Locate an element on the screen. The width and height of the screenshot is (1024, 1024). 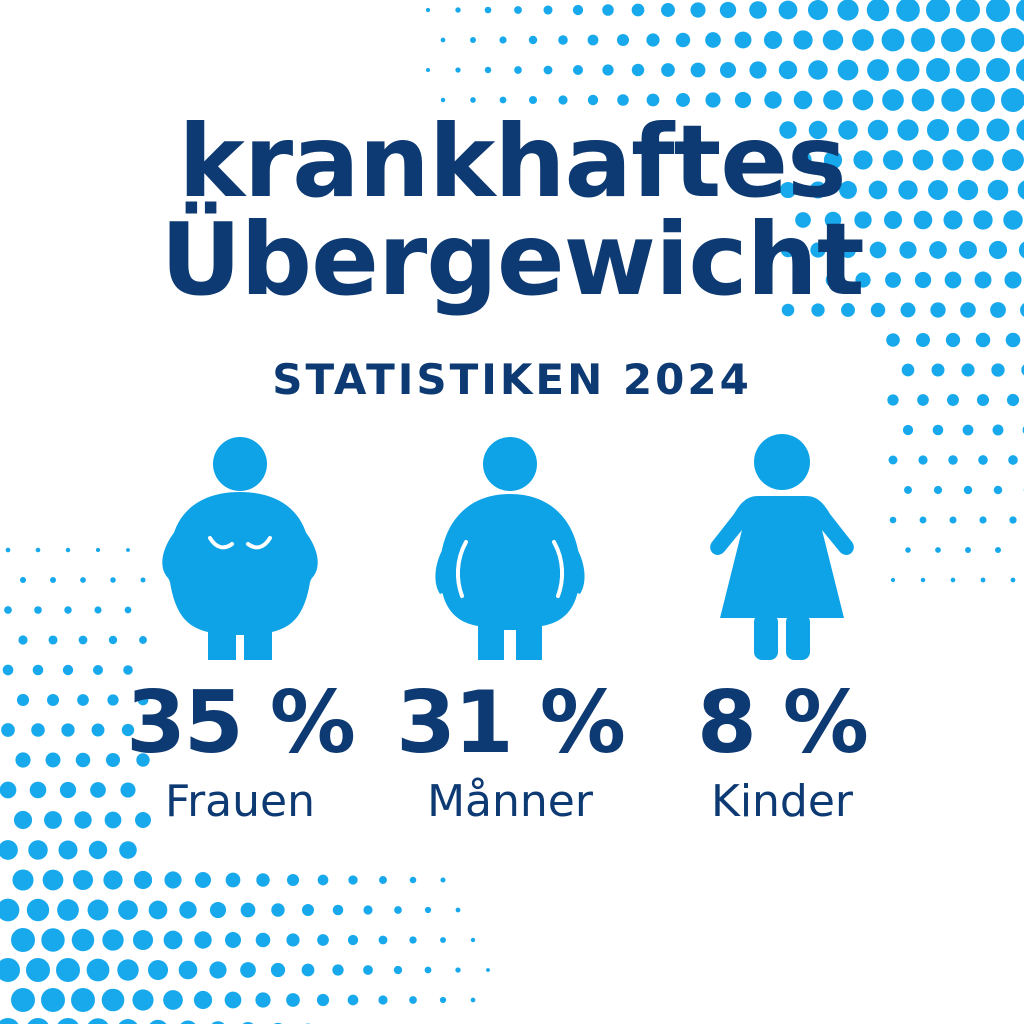
stat-men: 31 % Månner is located at coordinates (510, 627).